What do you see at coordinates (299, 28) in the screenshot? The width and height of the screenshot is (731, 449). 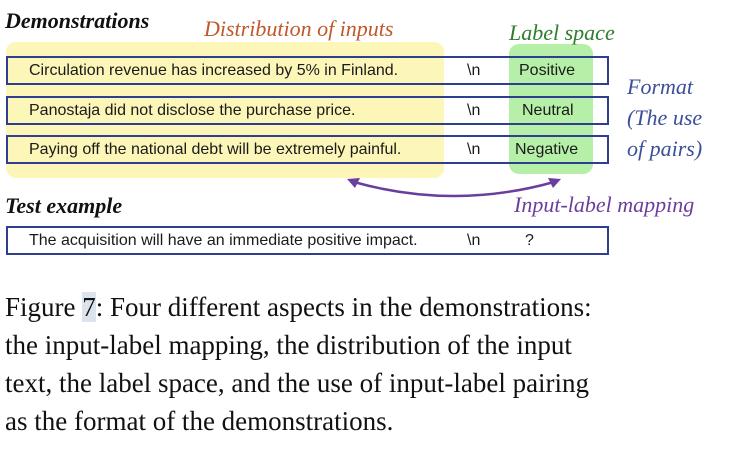 I see `distribution-annotation: Distribution of inputs` at bounding box center [299, 28].